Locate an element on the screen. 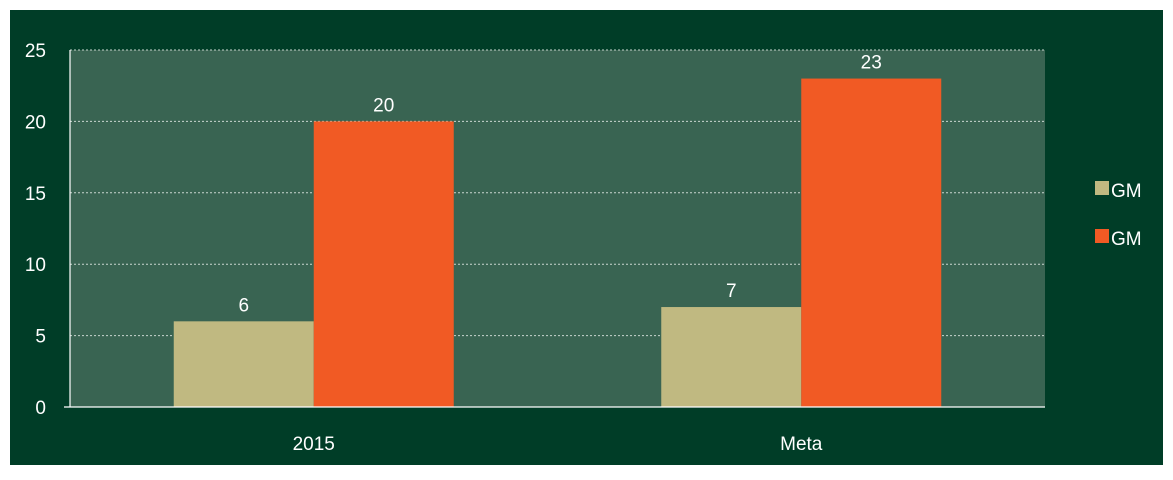  bar-2-meta is located at coordinates (871, 242).